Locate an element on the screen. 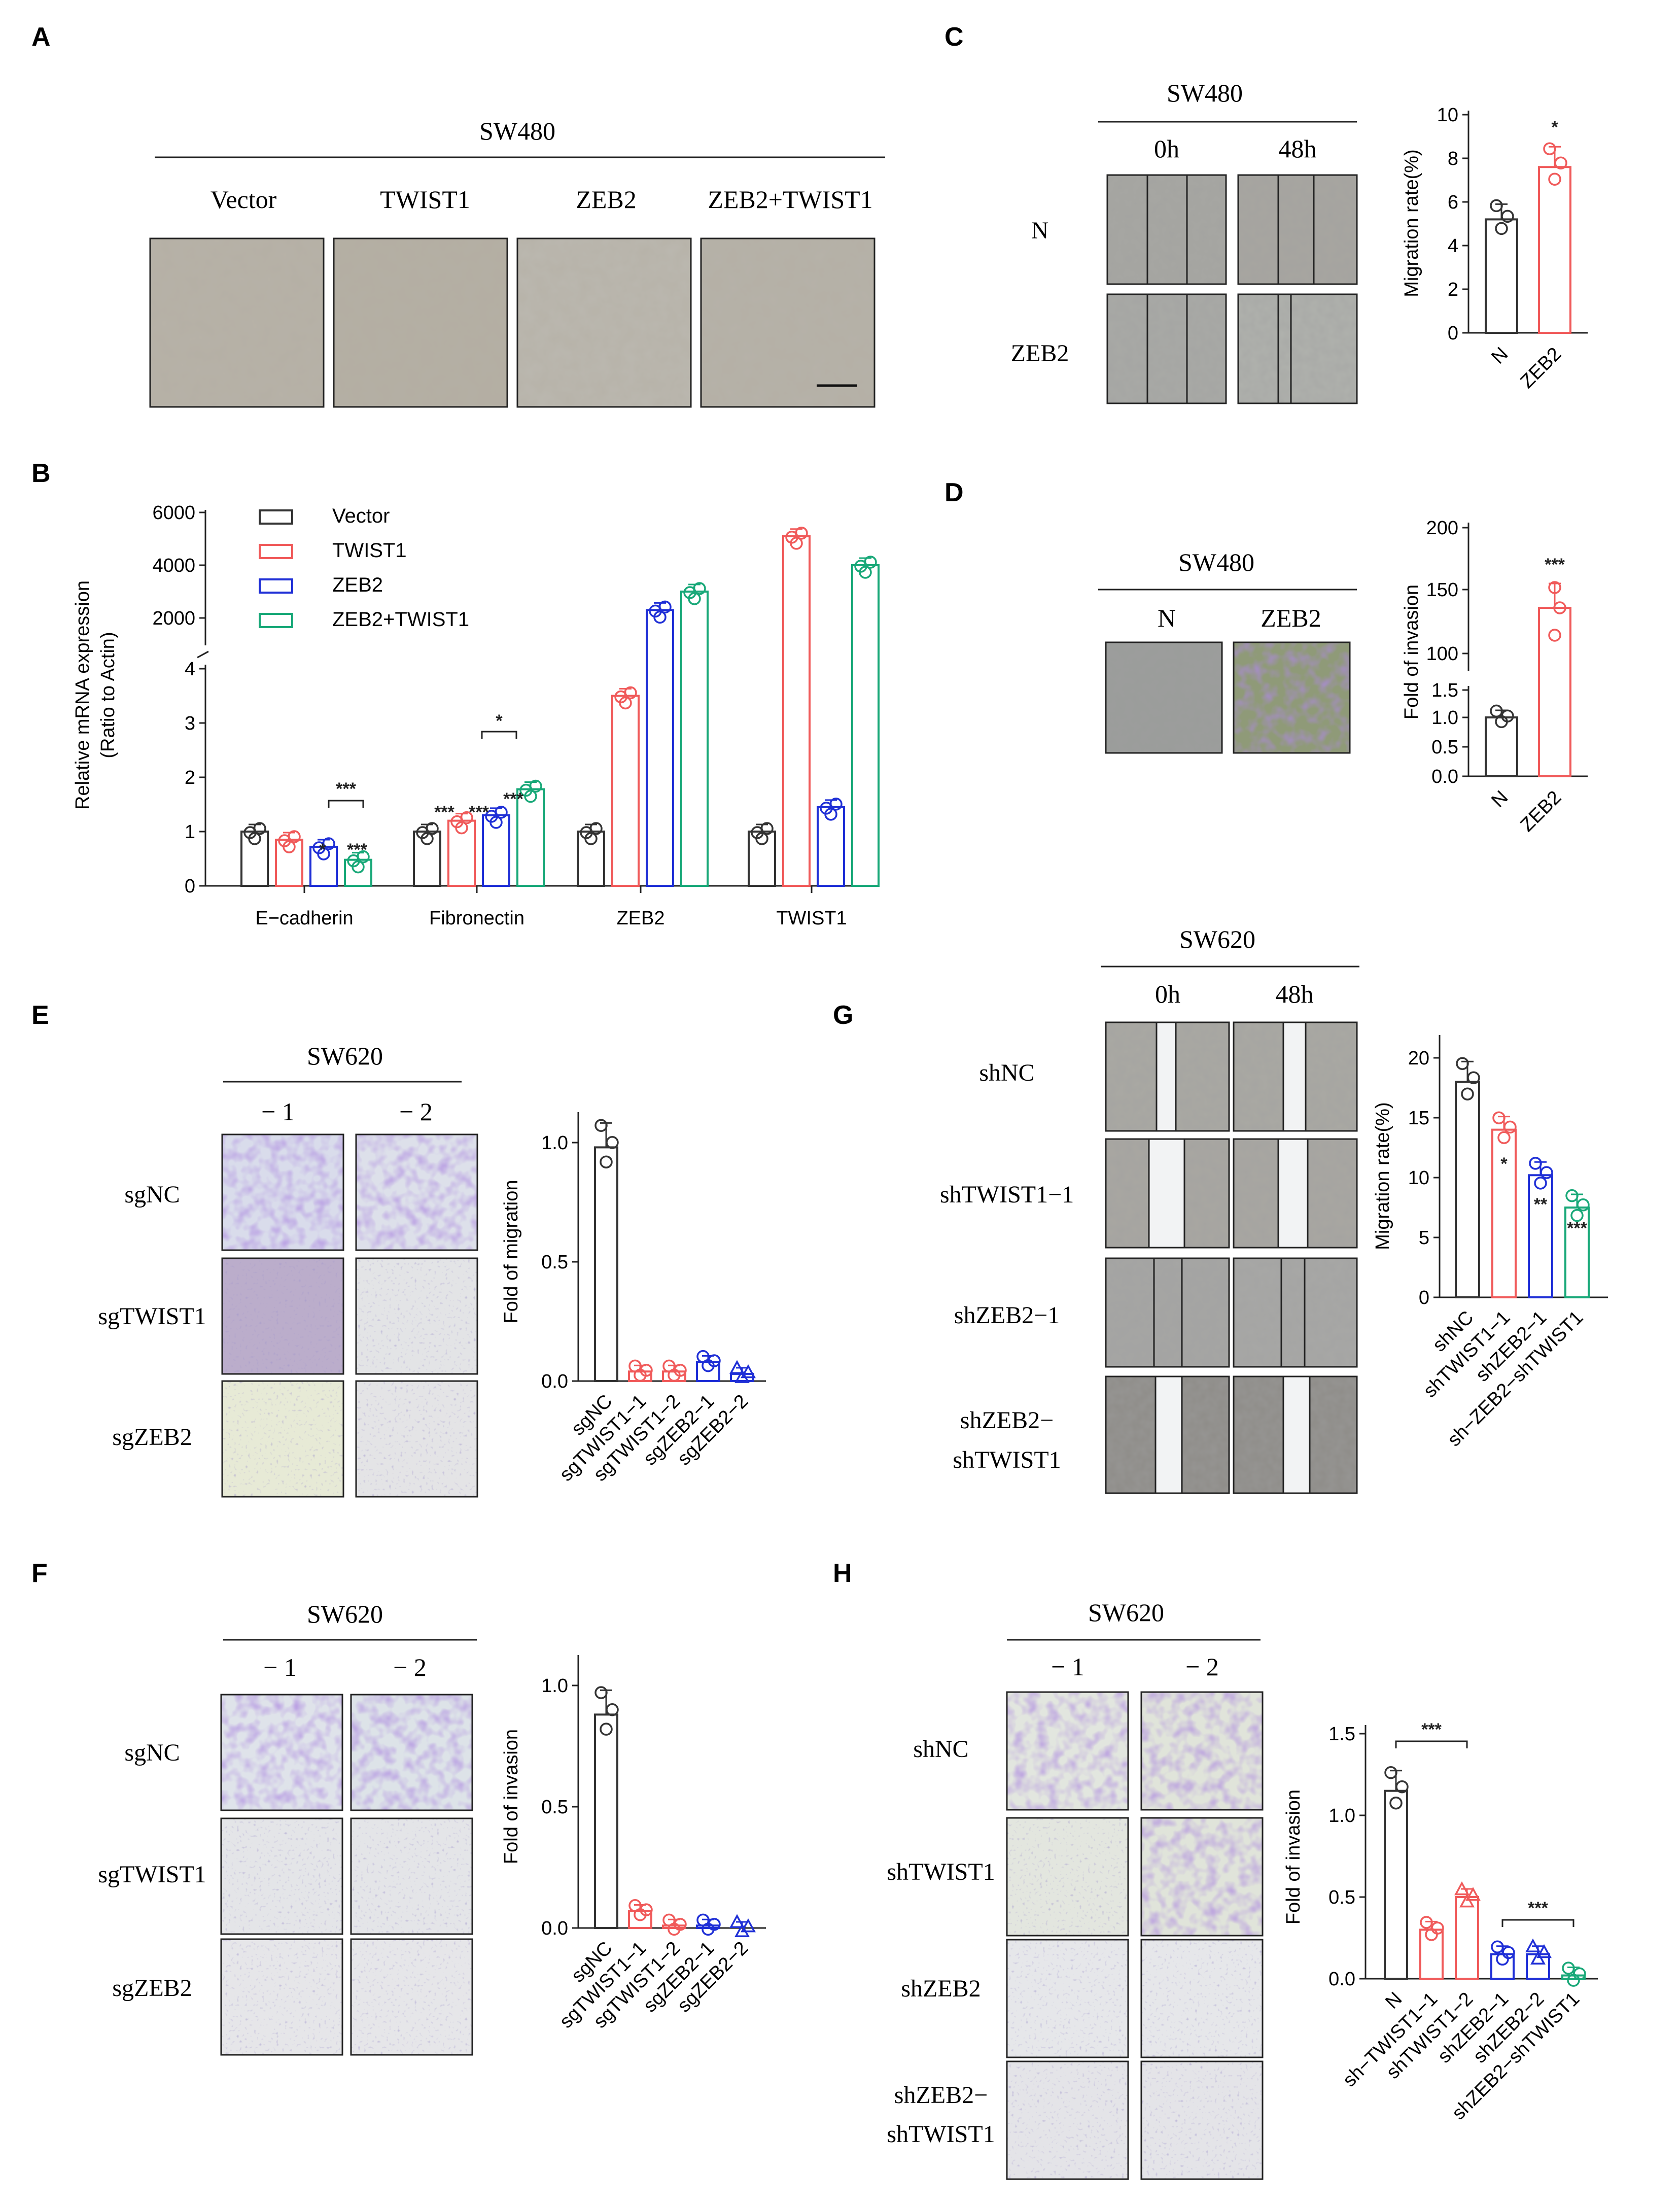 This screenshot has width=1680, height=2204. column-label: 0h is located at coordinates (1168, 994).